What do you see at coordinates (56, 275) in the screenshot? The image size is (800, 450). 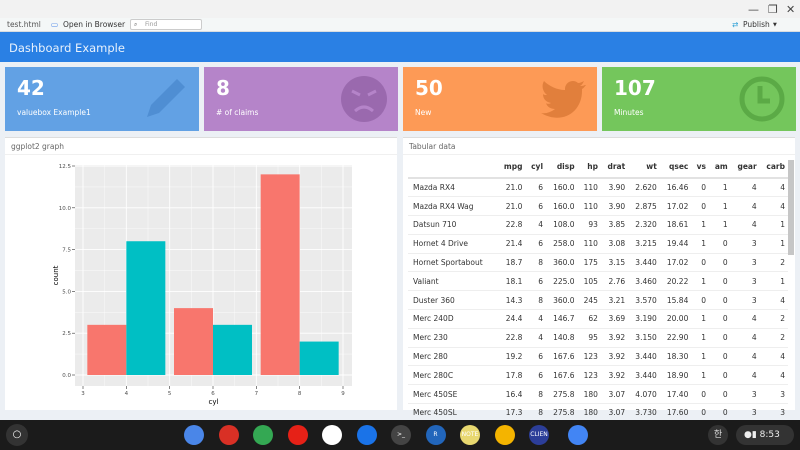 I see `y-axis-label: count` at bounding box center [56, 275].